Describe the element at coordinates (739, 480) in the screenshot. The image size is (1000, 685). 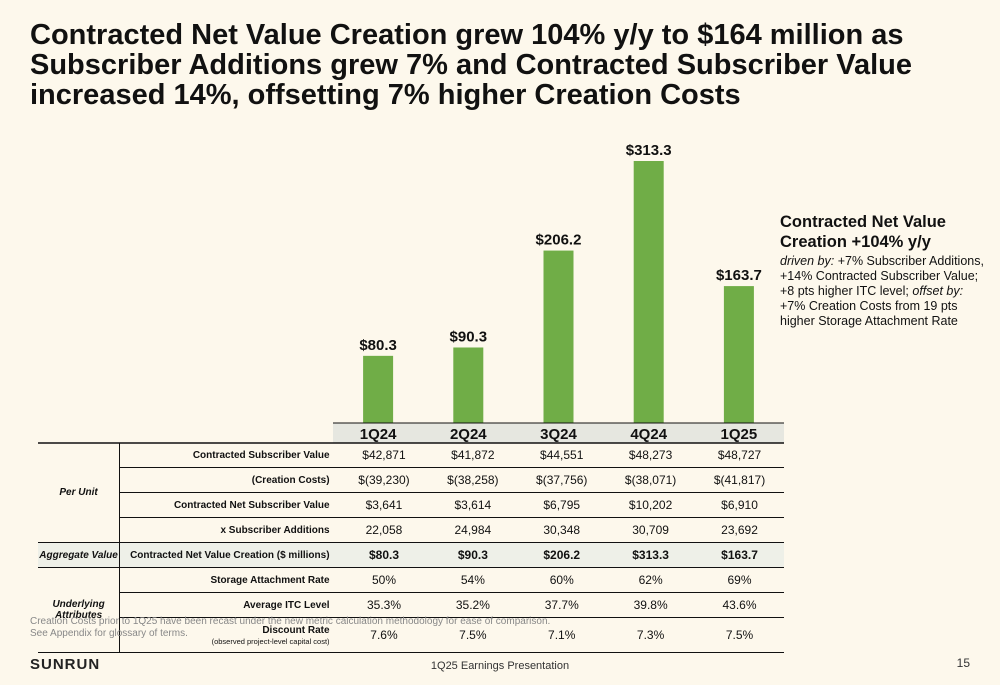
I see `table-cell: $(41,817)` at that location.